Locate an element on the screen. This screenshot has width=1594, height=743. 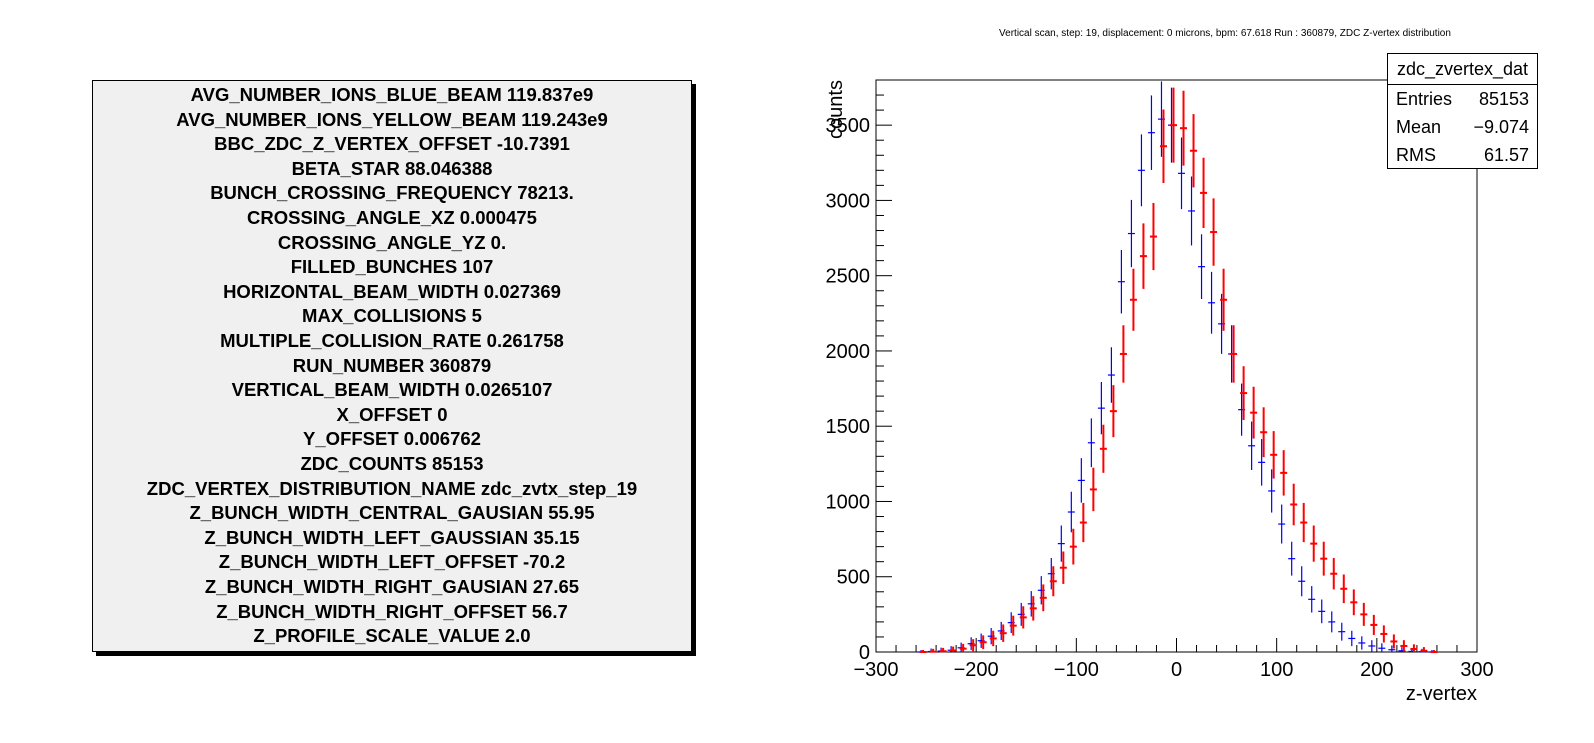
x-tick-label: 100 is located at coordinates (1276, 670).